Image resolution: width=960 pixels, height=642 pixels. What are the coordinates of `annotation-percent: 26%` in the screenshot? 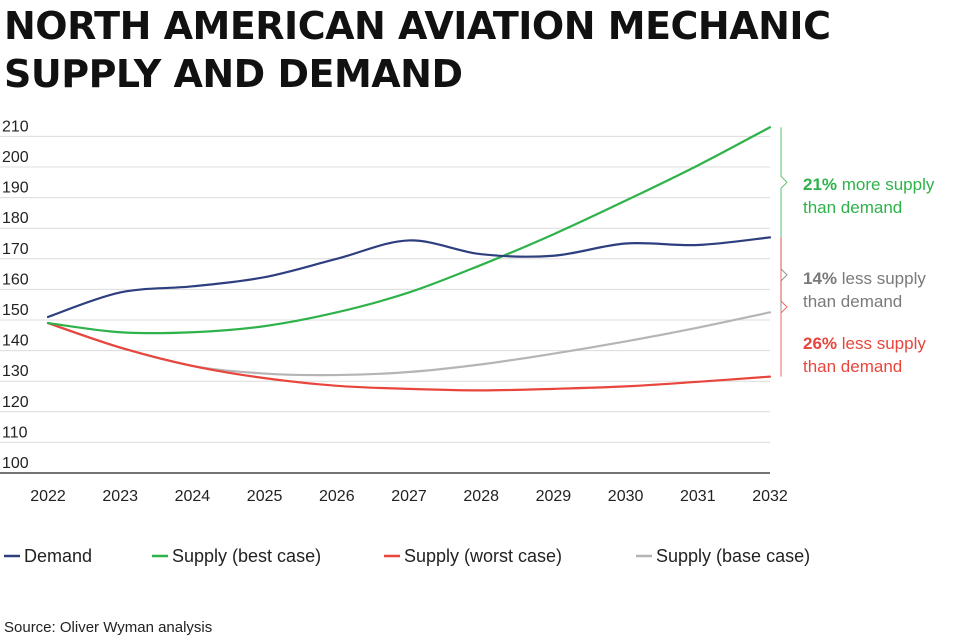 It's located at (820, 343).